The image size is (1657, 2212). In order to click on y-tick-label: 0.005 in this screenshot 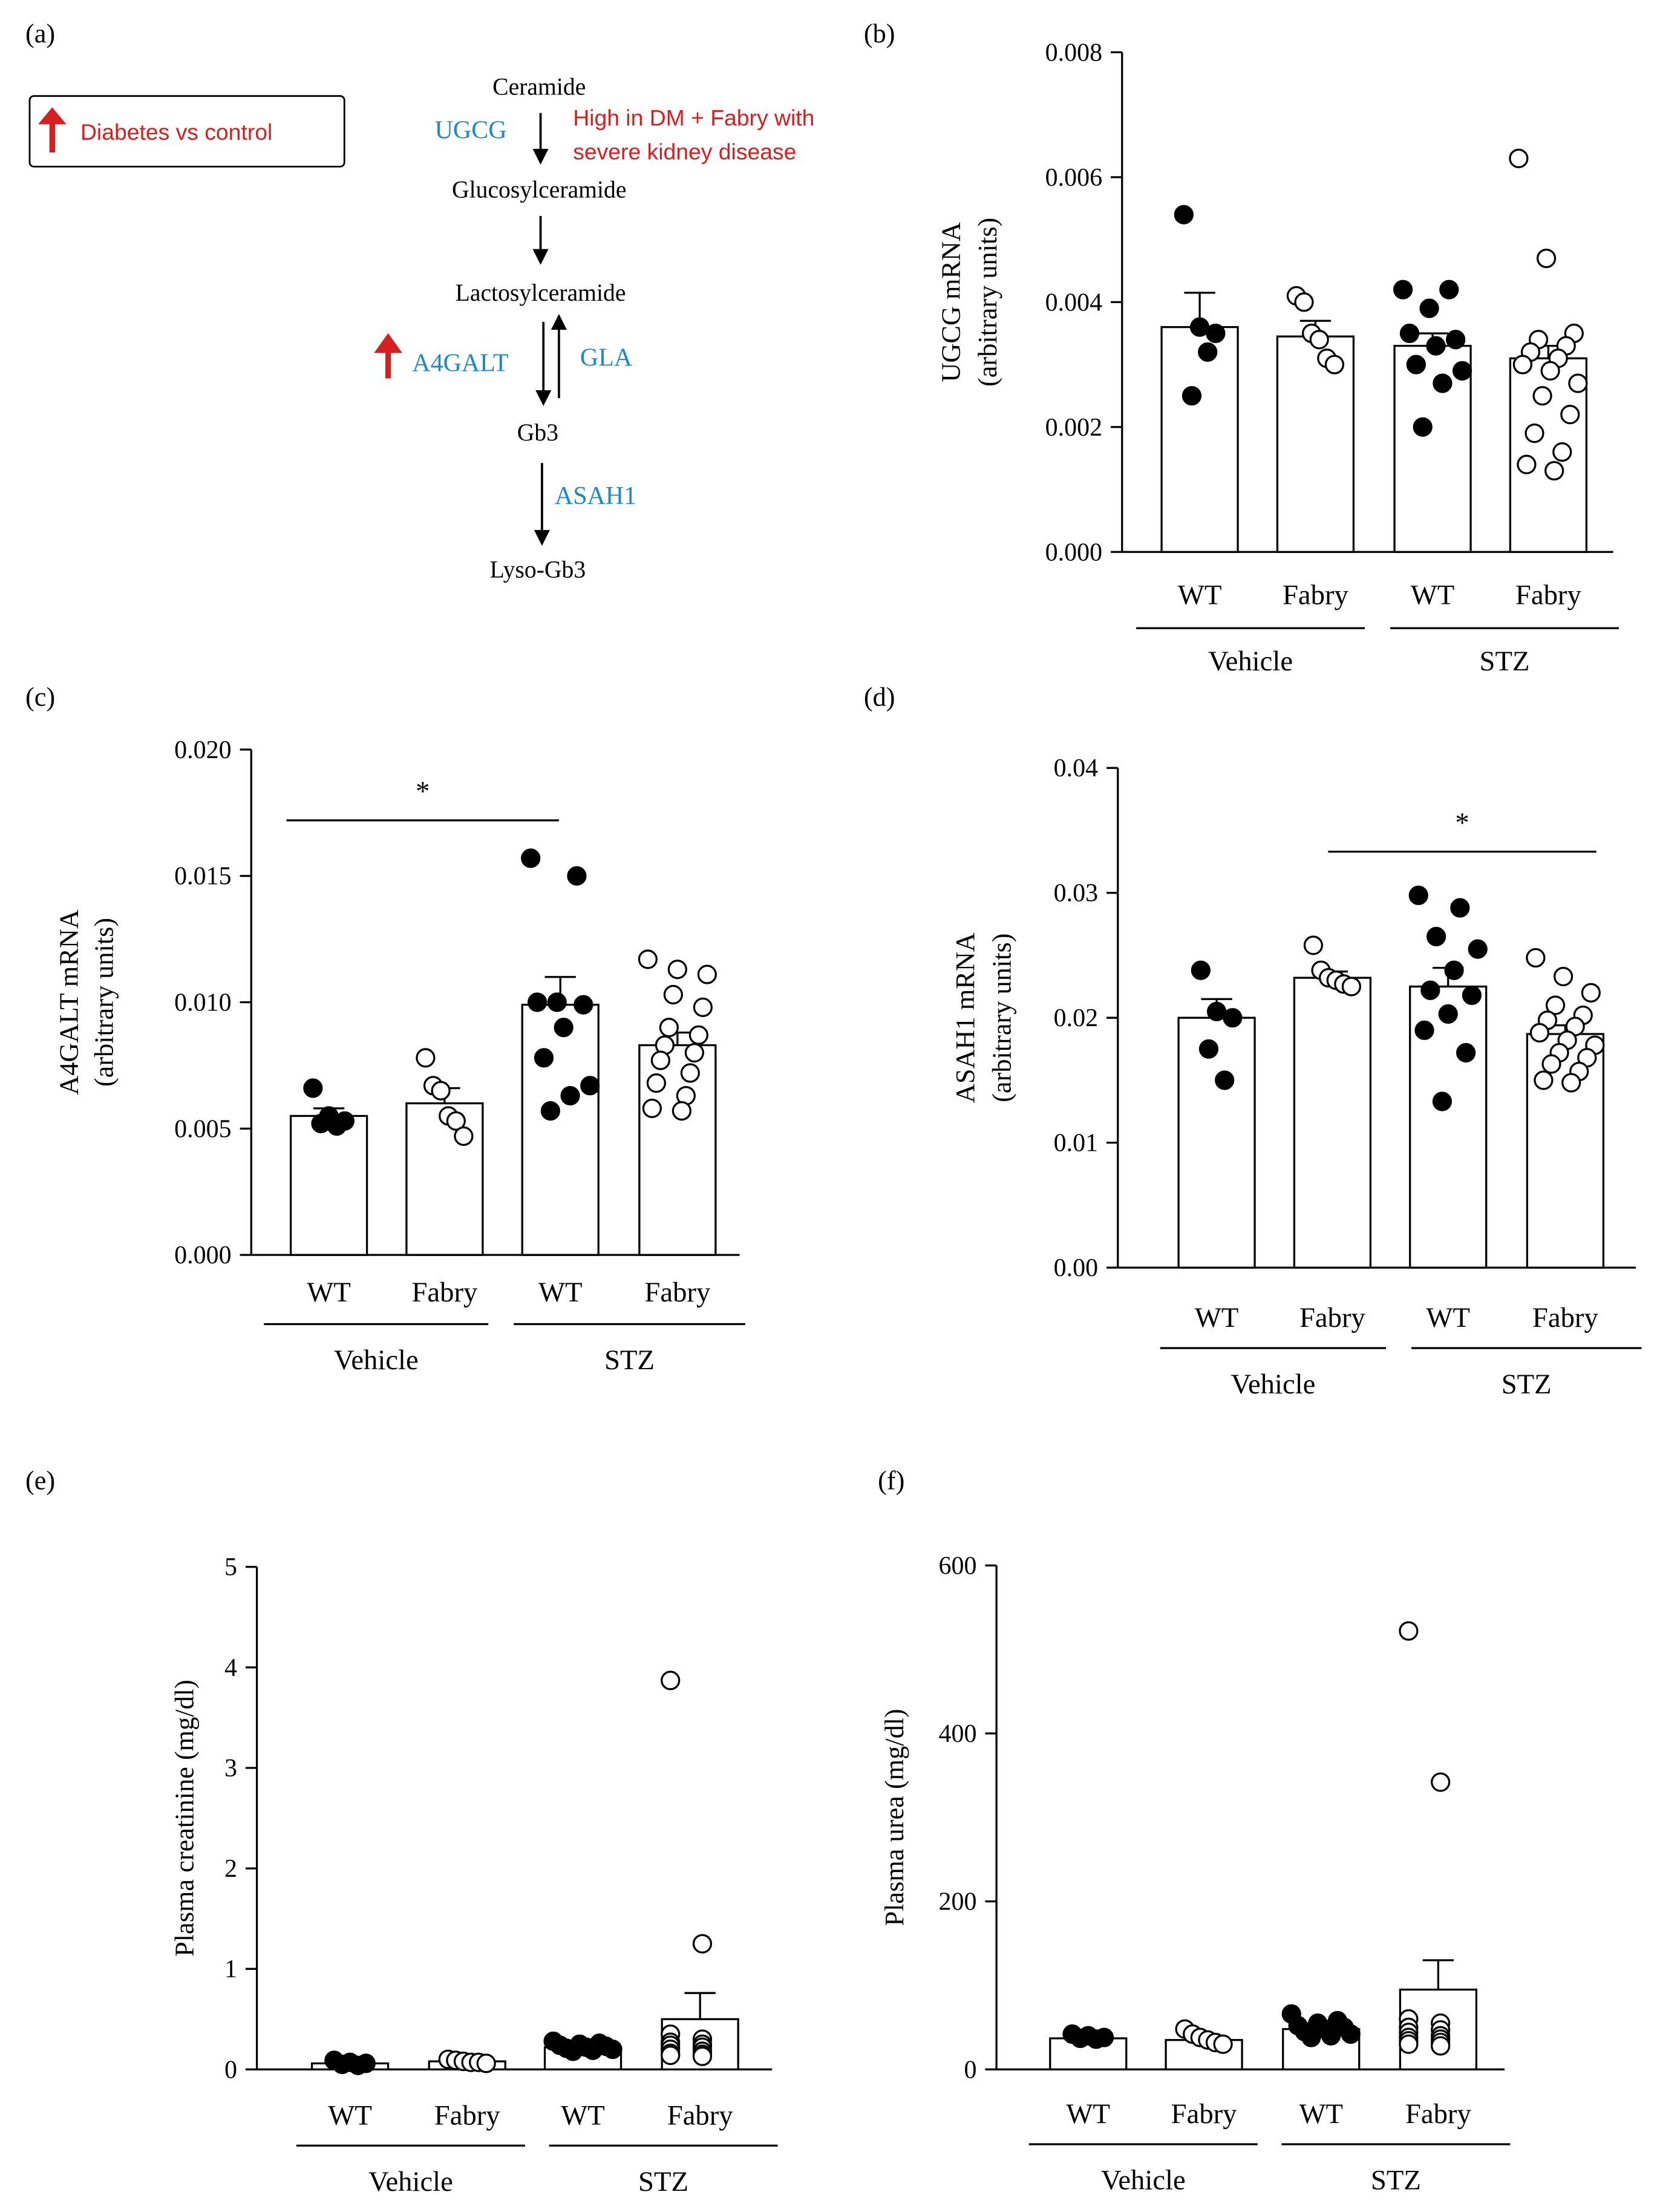, I will do `click(202, 1129)`.